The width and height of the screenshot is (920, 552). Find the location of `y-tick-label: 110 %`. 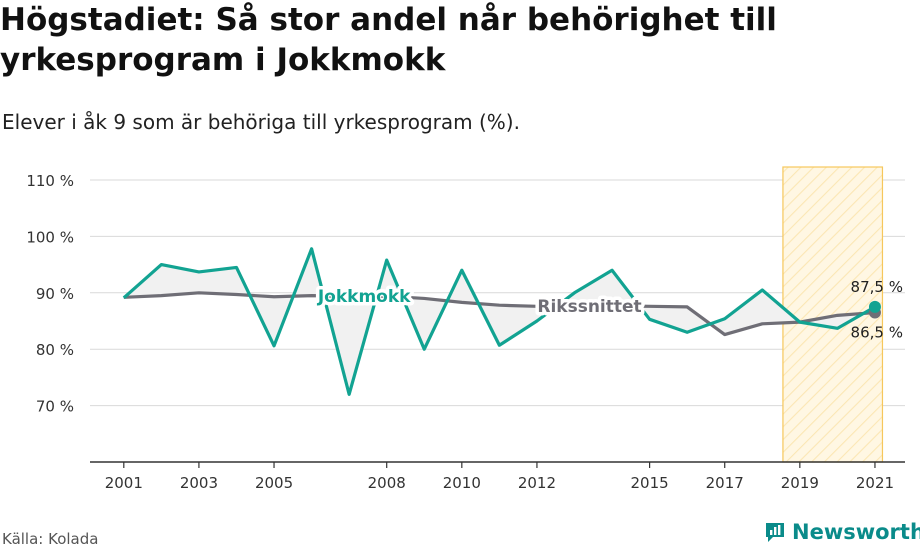

y-tick-label: 110 % is located at coordinates (50, 181).